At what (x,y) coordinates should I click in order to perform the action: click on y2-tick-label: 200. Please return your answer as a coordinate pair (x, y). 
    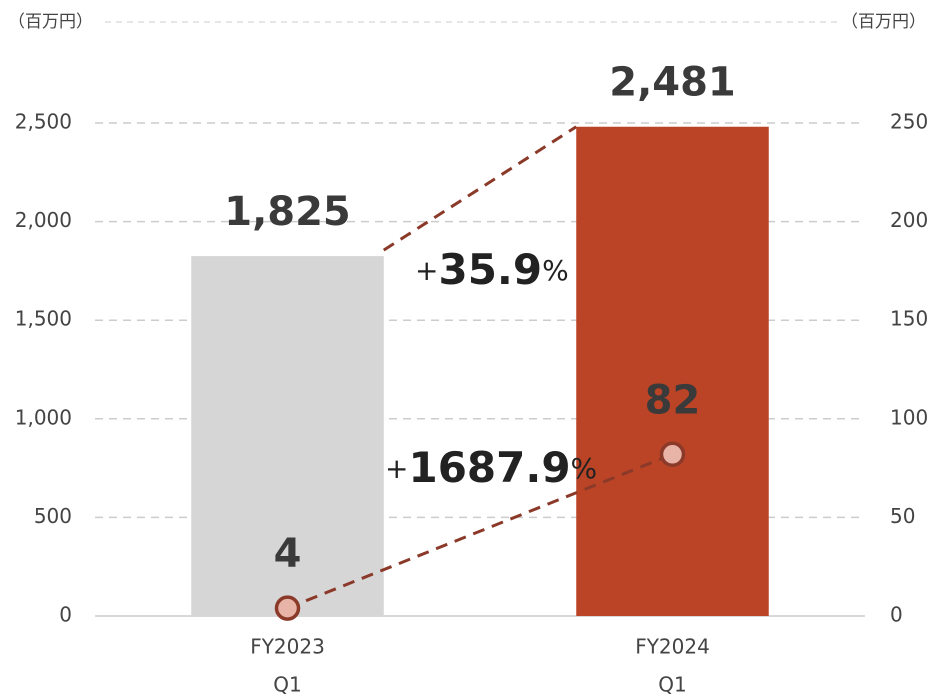
    Looking at the image, I should click on (909, 220).